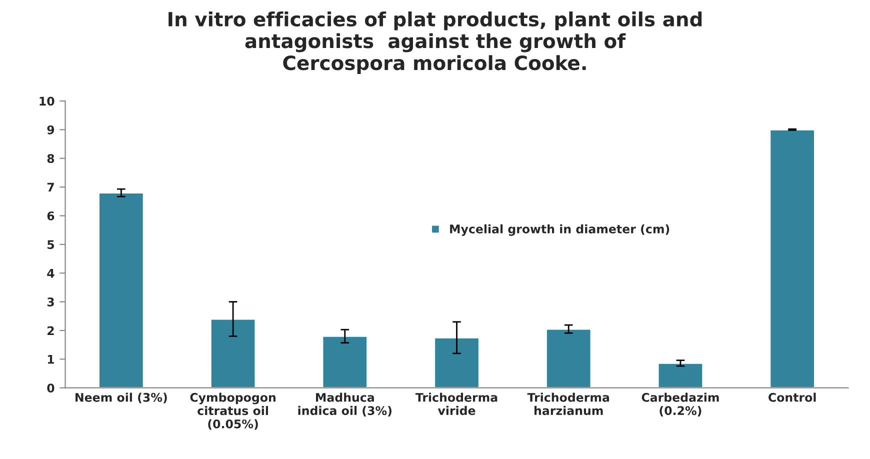 This screenshot has height=459, width=870. What do you see at coordinates (51, 359) in the screenshot?
I see `y-tick-label: 1` at bounding box center [51, 359].